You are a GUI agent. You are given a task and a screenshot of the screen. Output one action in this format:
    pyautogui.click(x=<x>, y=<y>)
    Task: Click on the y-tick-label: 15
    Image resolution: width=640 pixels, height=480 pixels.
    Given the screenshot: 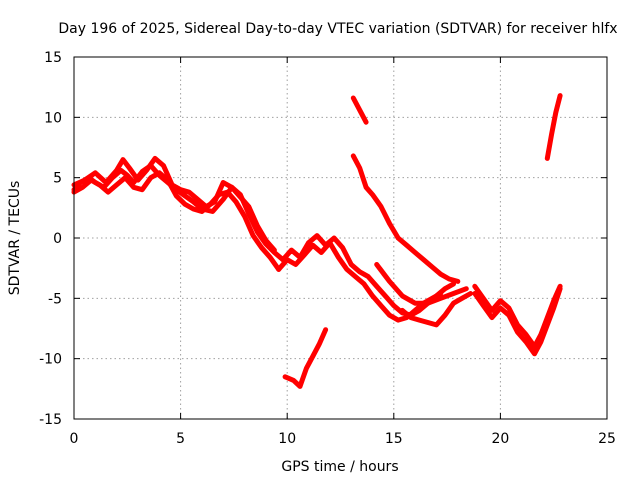 What is the action you would take?
    pyautogui.click(x=53, y=58)
    